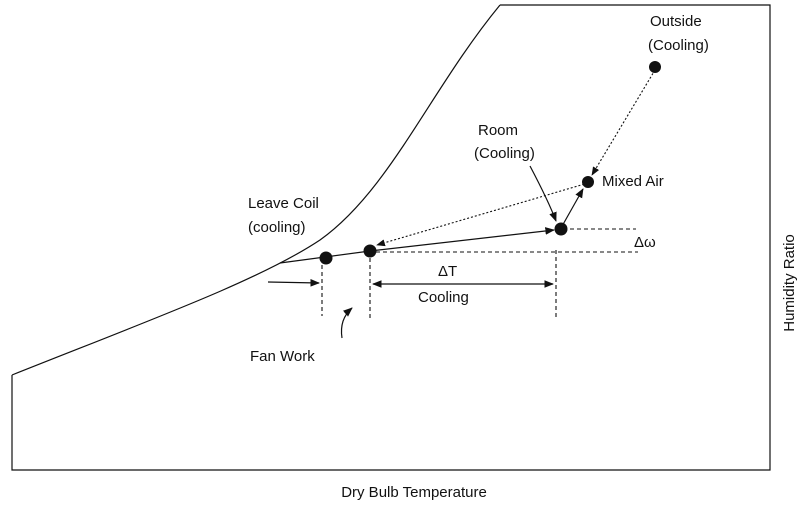  I want to click on outside-to-mixed, so click(623, 122).